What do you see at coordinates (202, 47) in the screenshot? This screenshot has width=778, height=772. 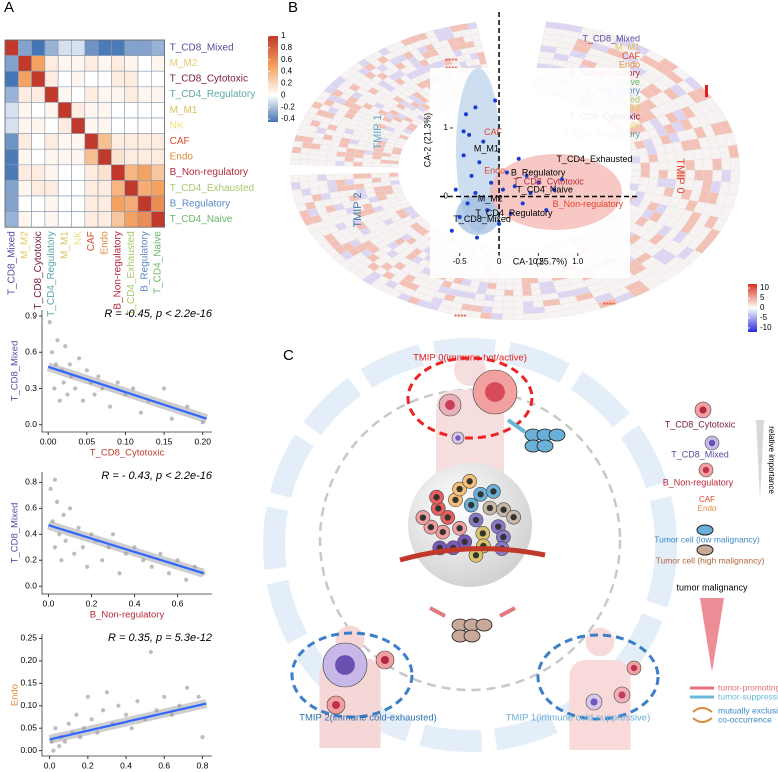 I see `row-label: T_CD8_Mixed` at bounding box center [202, 47].